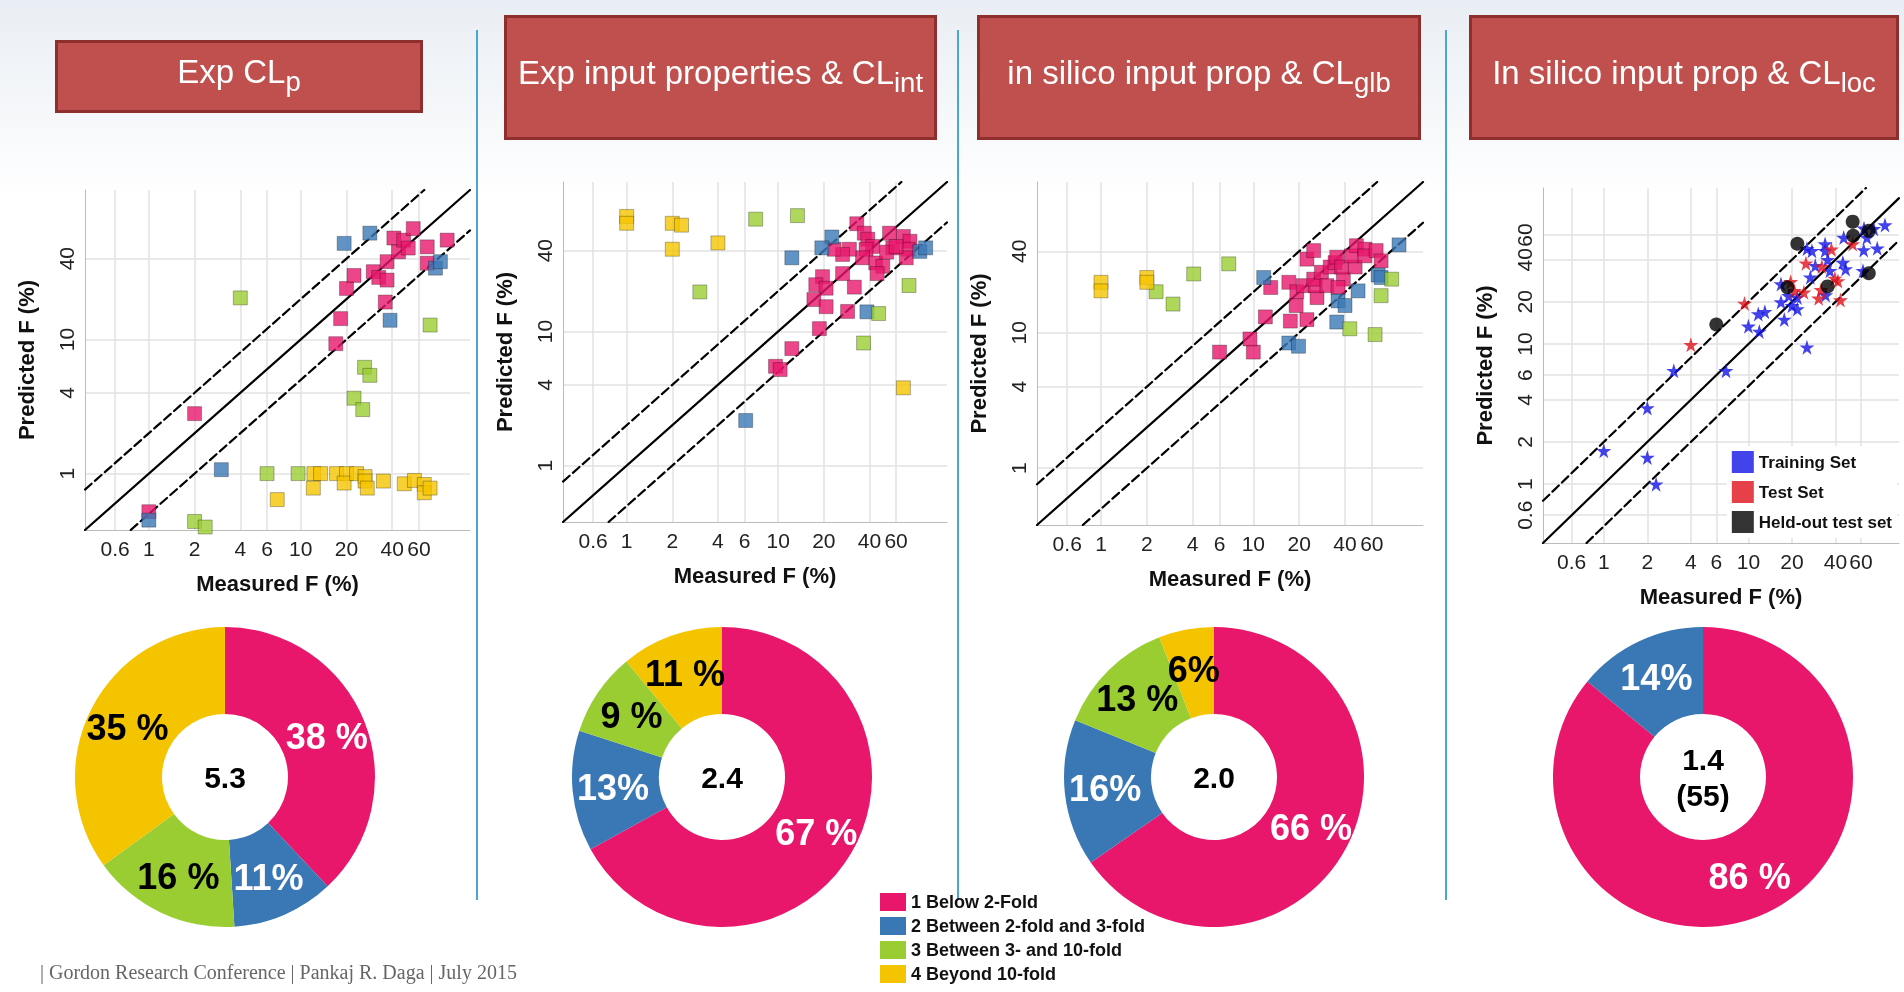 Image resolution: width=1904 pixels, height=992 pixels. What do you see at coordinates (974, 902) in the screenshot?
I see `legend-label: 1 Below 2-Fold` at bounding box center [974, 902].